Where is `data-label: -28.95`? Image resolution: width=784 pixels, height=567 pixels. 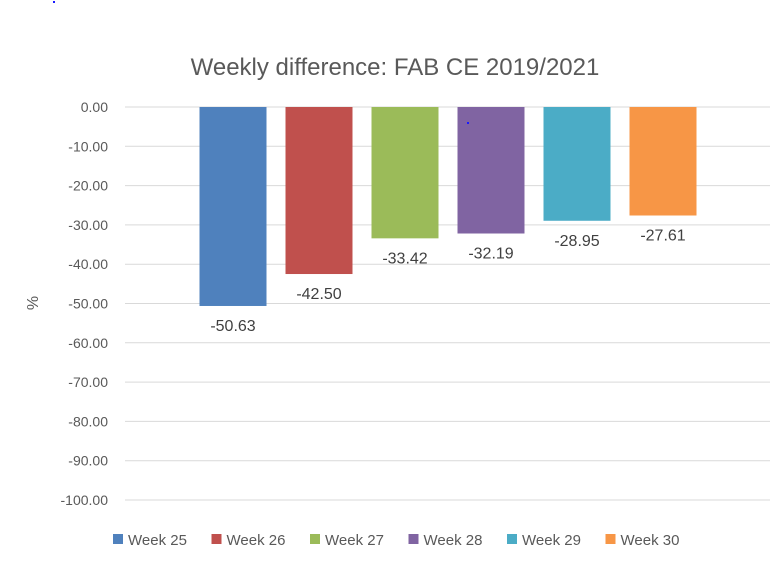 data-label: -28.95 is located at coordinates (576, 241).